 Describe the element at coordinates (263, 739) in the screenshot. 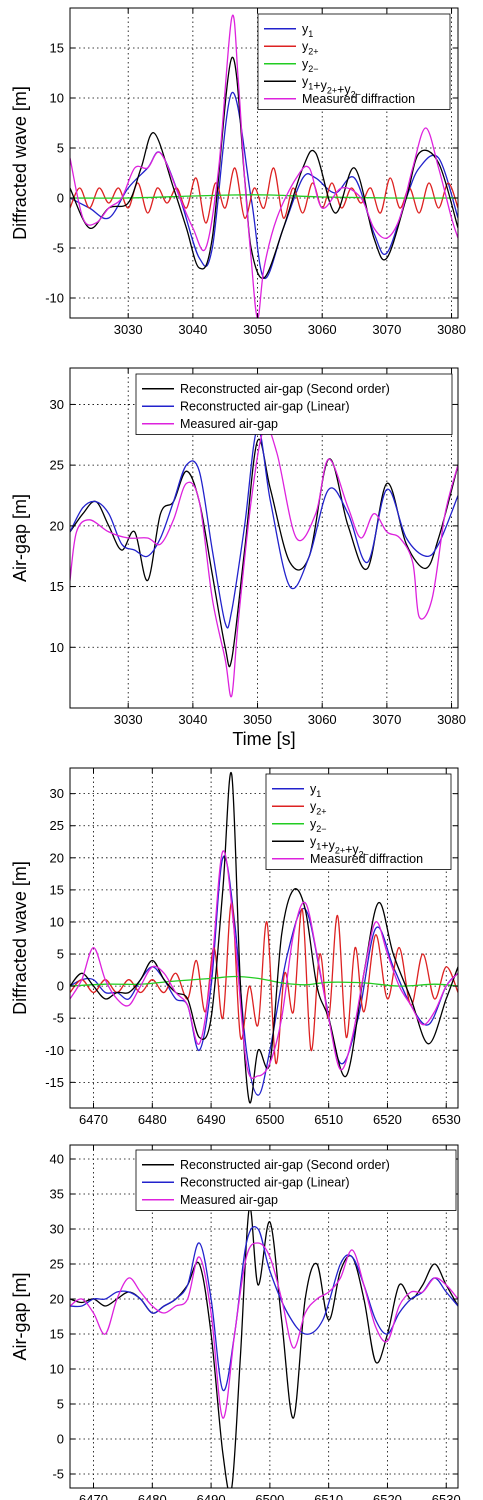

I see `x-axis-label: Time [s]` at that location.